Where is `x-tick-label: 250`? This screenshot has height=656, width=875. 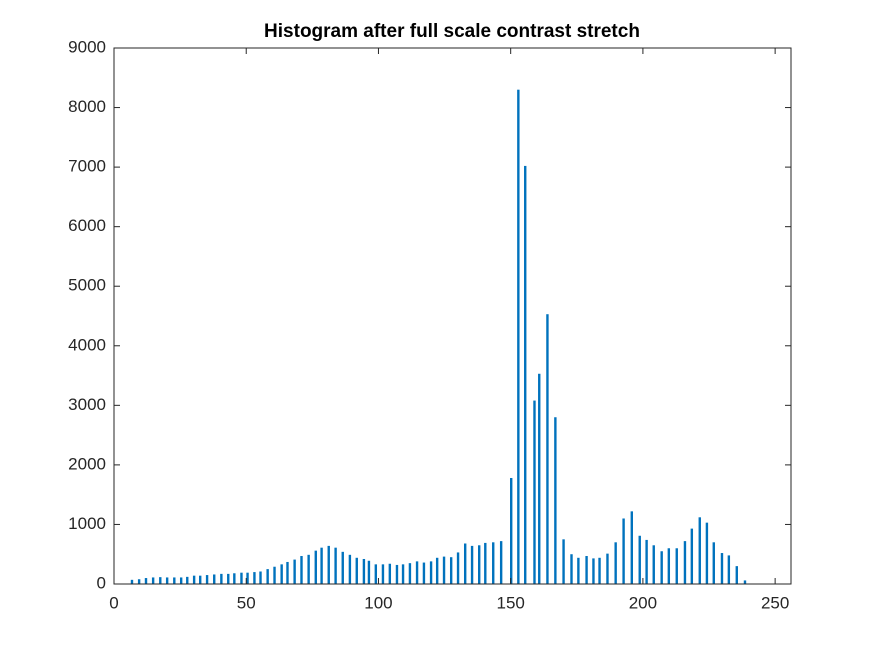
x-tick-label: 250 is located at coordinates (775, 602).